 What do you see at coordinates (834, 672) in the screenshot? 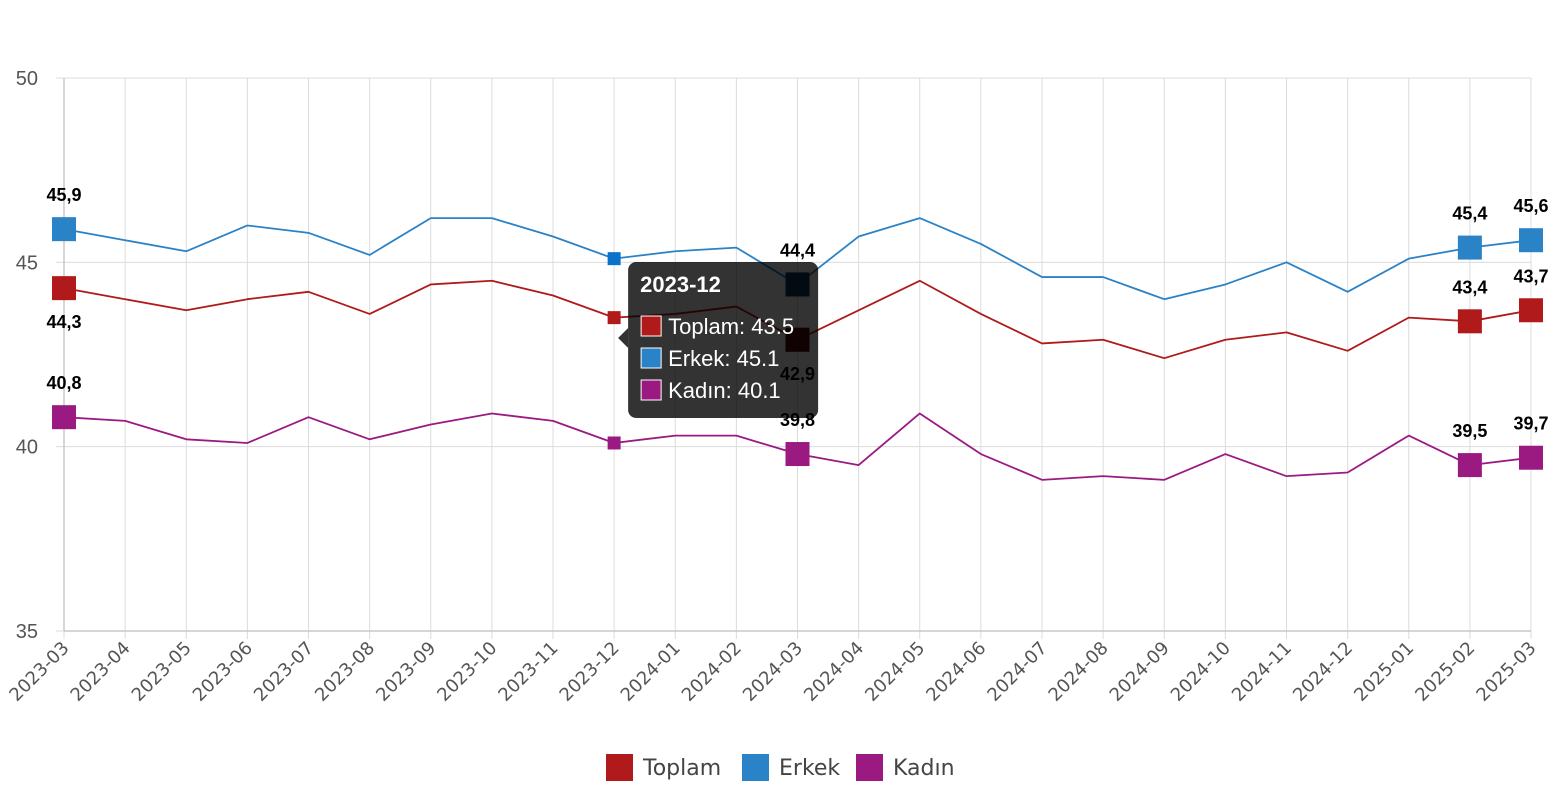
I see `x-tick-label: 2024-04` at bounding box center [834, 672].